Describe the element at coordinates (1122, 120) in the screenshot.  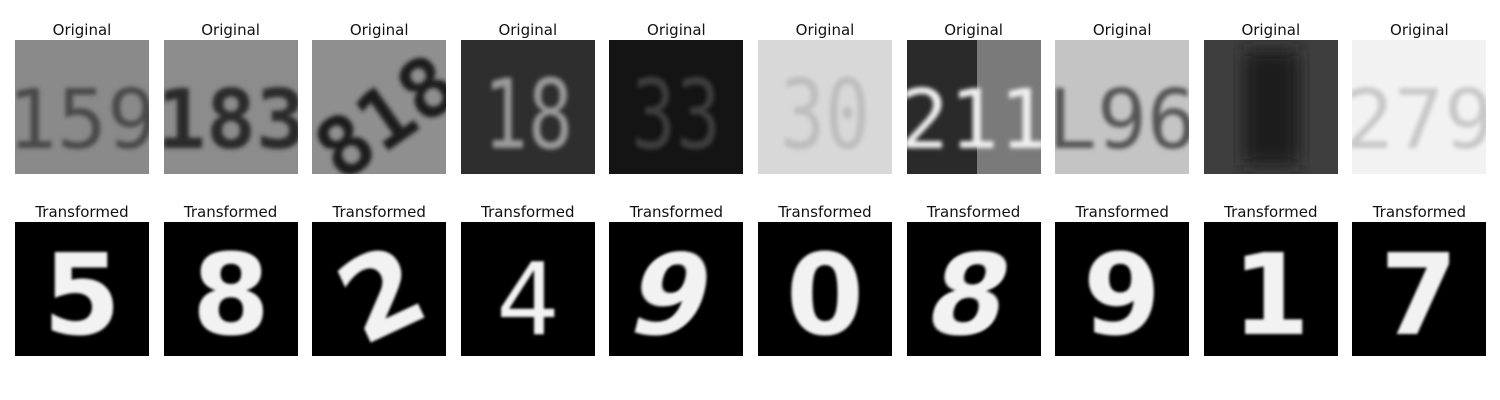
I see `original-digits-glyphs: L96` at that location.